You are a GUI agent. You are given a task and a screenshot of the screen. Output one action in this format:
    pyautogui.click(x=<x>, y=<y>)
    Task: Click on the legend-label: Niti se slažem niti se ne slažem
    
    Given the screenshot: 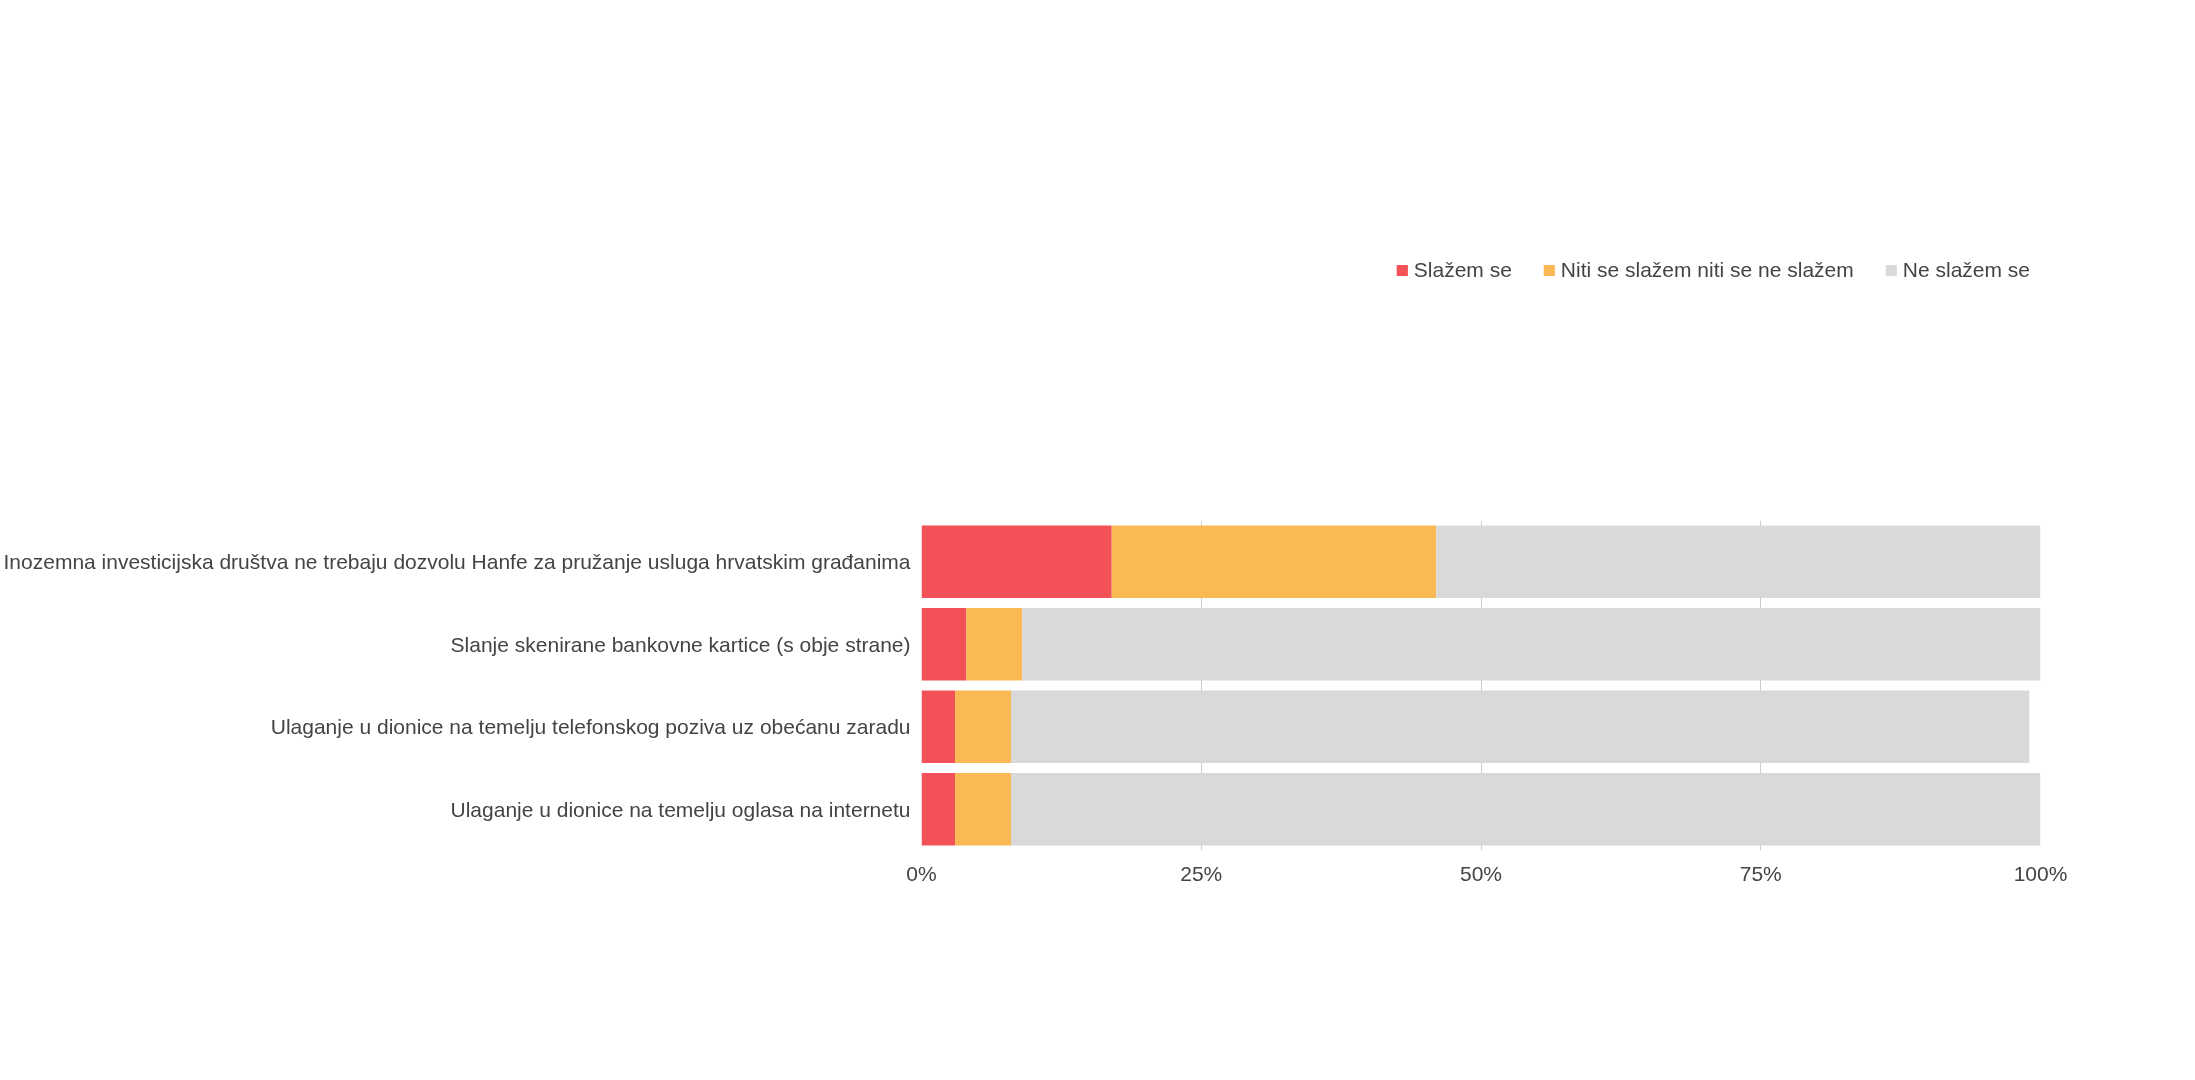 What is the action you would take?
    pyautogui.click(x=1707, y=270)
    